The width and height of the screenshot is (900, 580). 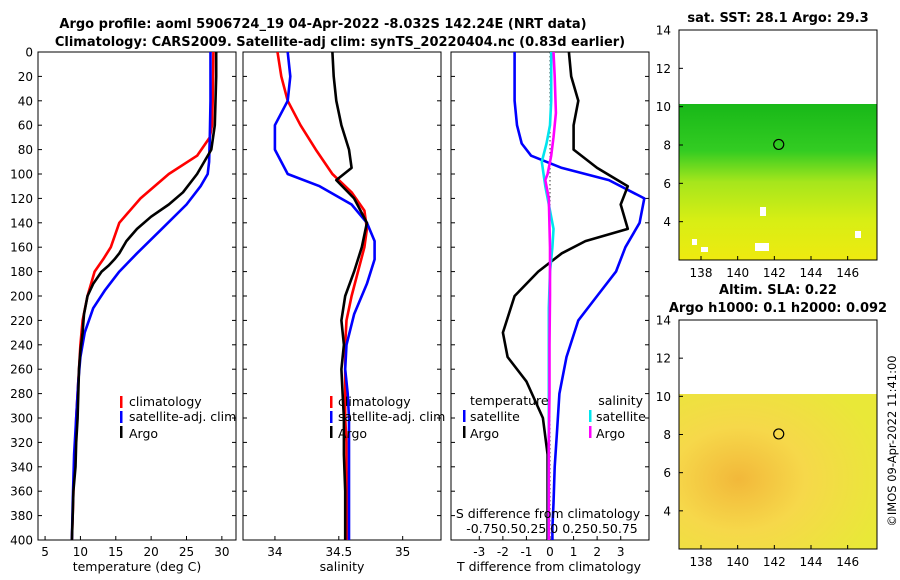 I want to click on sst-argo-location-marker, so click(x=779, y=144).